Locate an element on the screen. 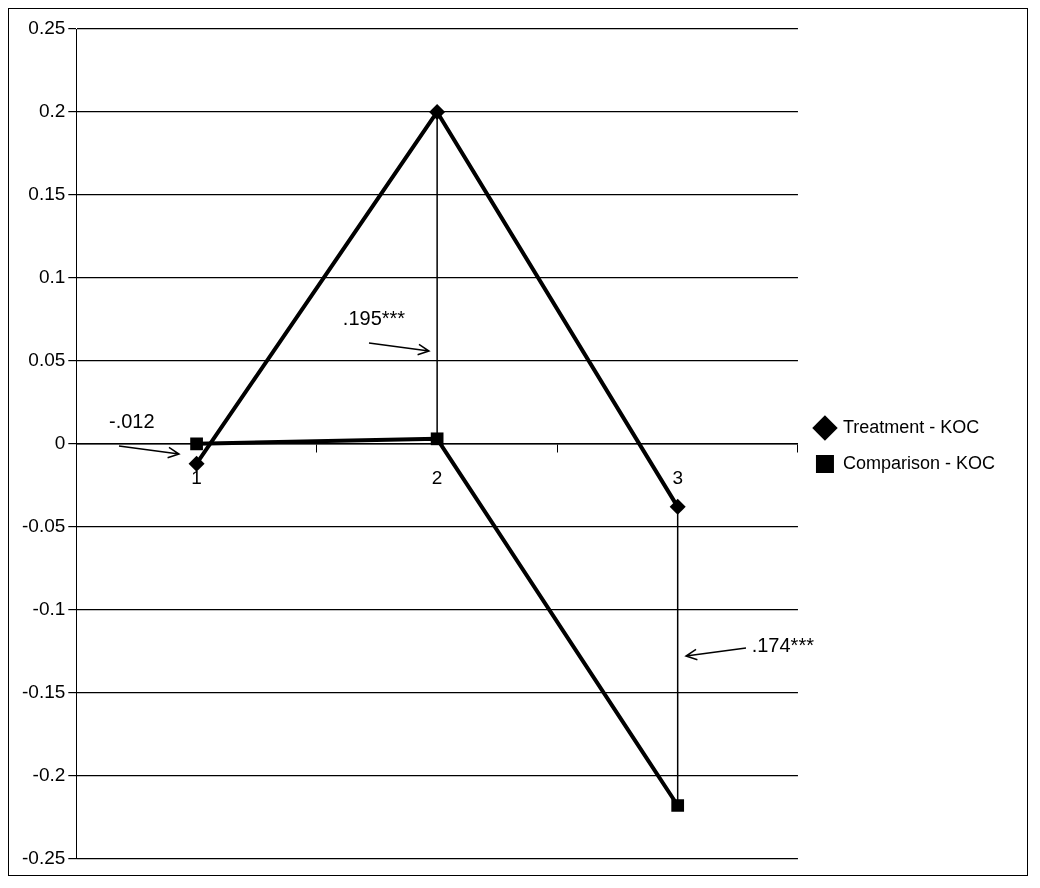  annotation: -.012 is located at coordinates (132, 421).